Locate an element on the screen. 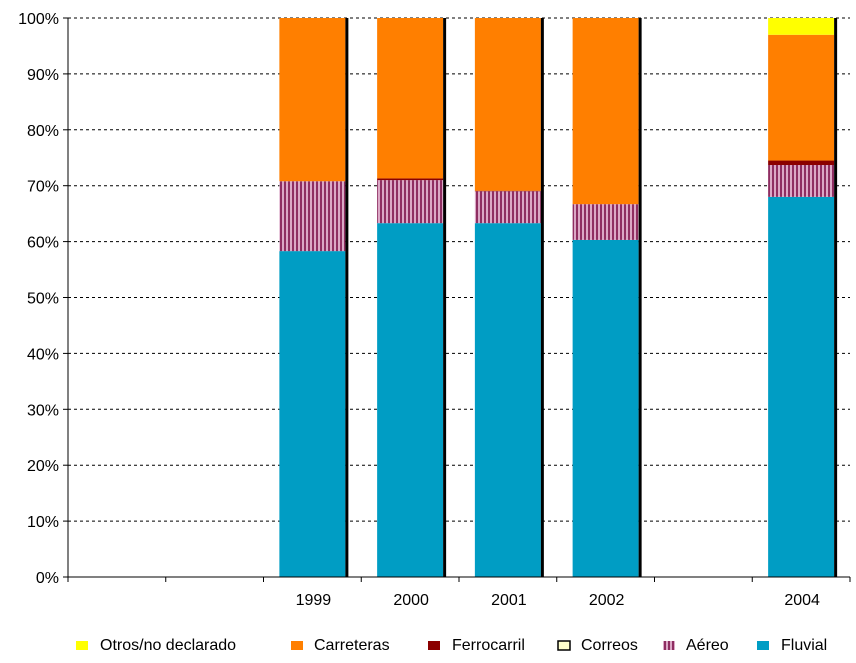  legend-swatch-fluvial is located at coordinates (763, 645).